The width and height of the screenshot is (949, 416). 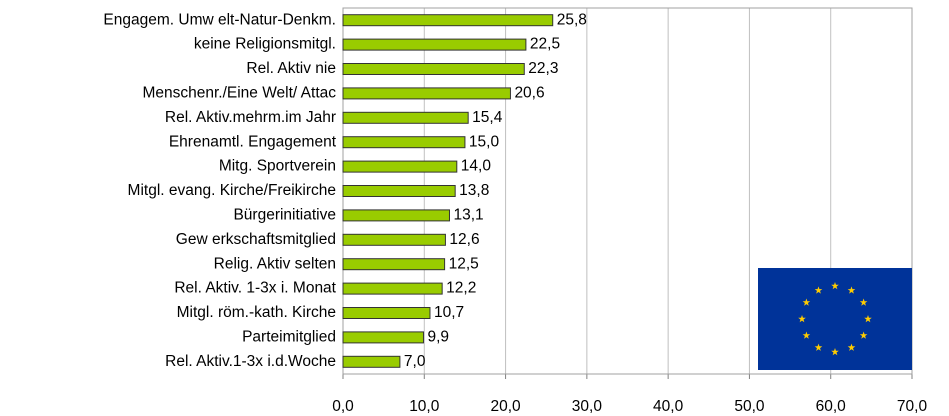 I want to click on y-tick-label: Rel. Aktiv. 1-3x i. Monat, so click(x=255, y=288).